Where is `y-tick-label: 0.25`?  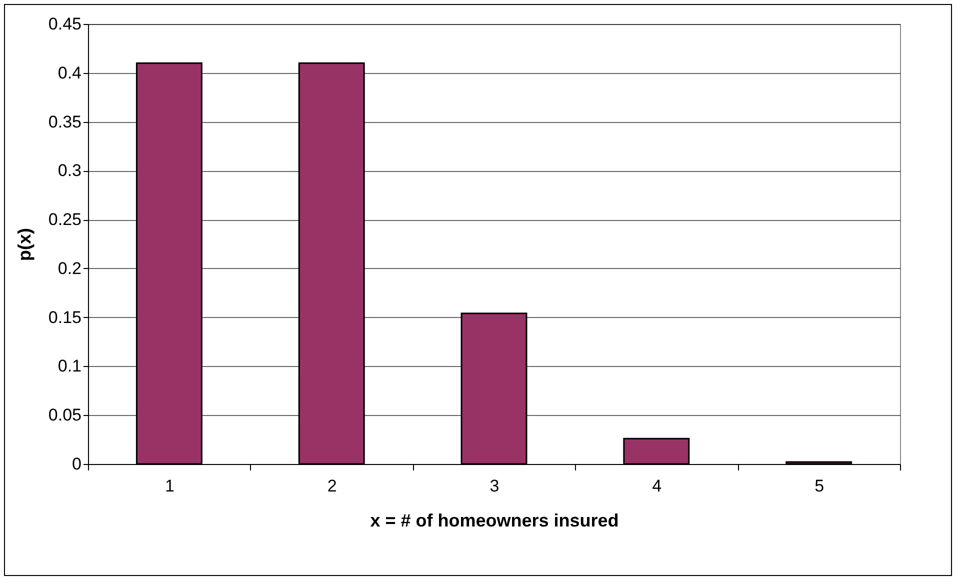
y-tick-label: 0.25 is located at coordinates (65, 220).